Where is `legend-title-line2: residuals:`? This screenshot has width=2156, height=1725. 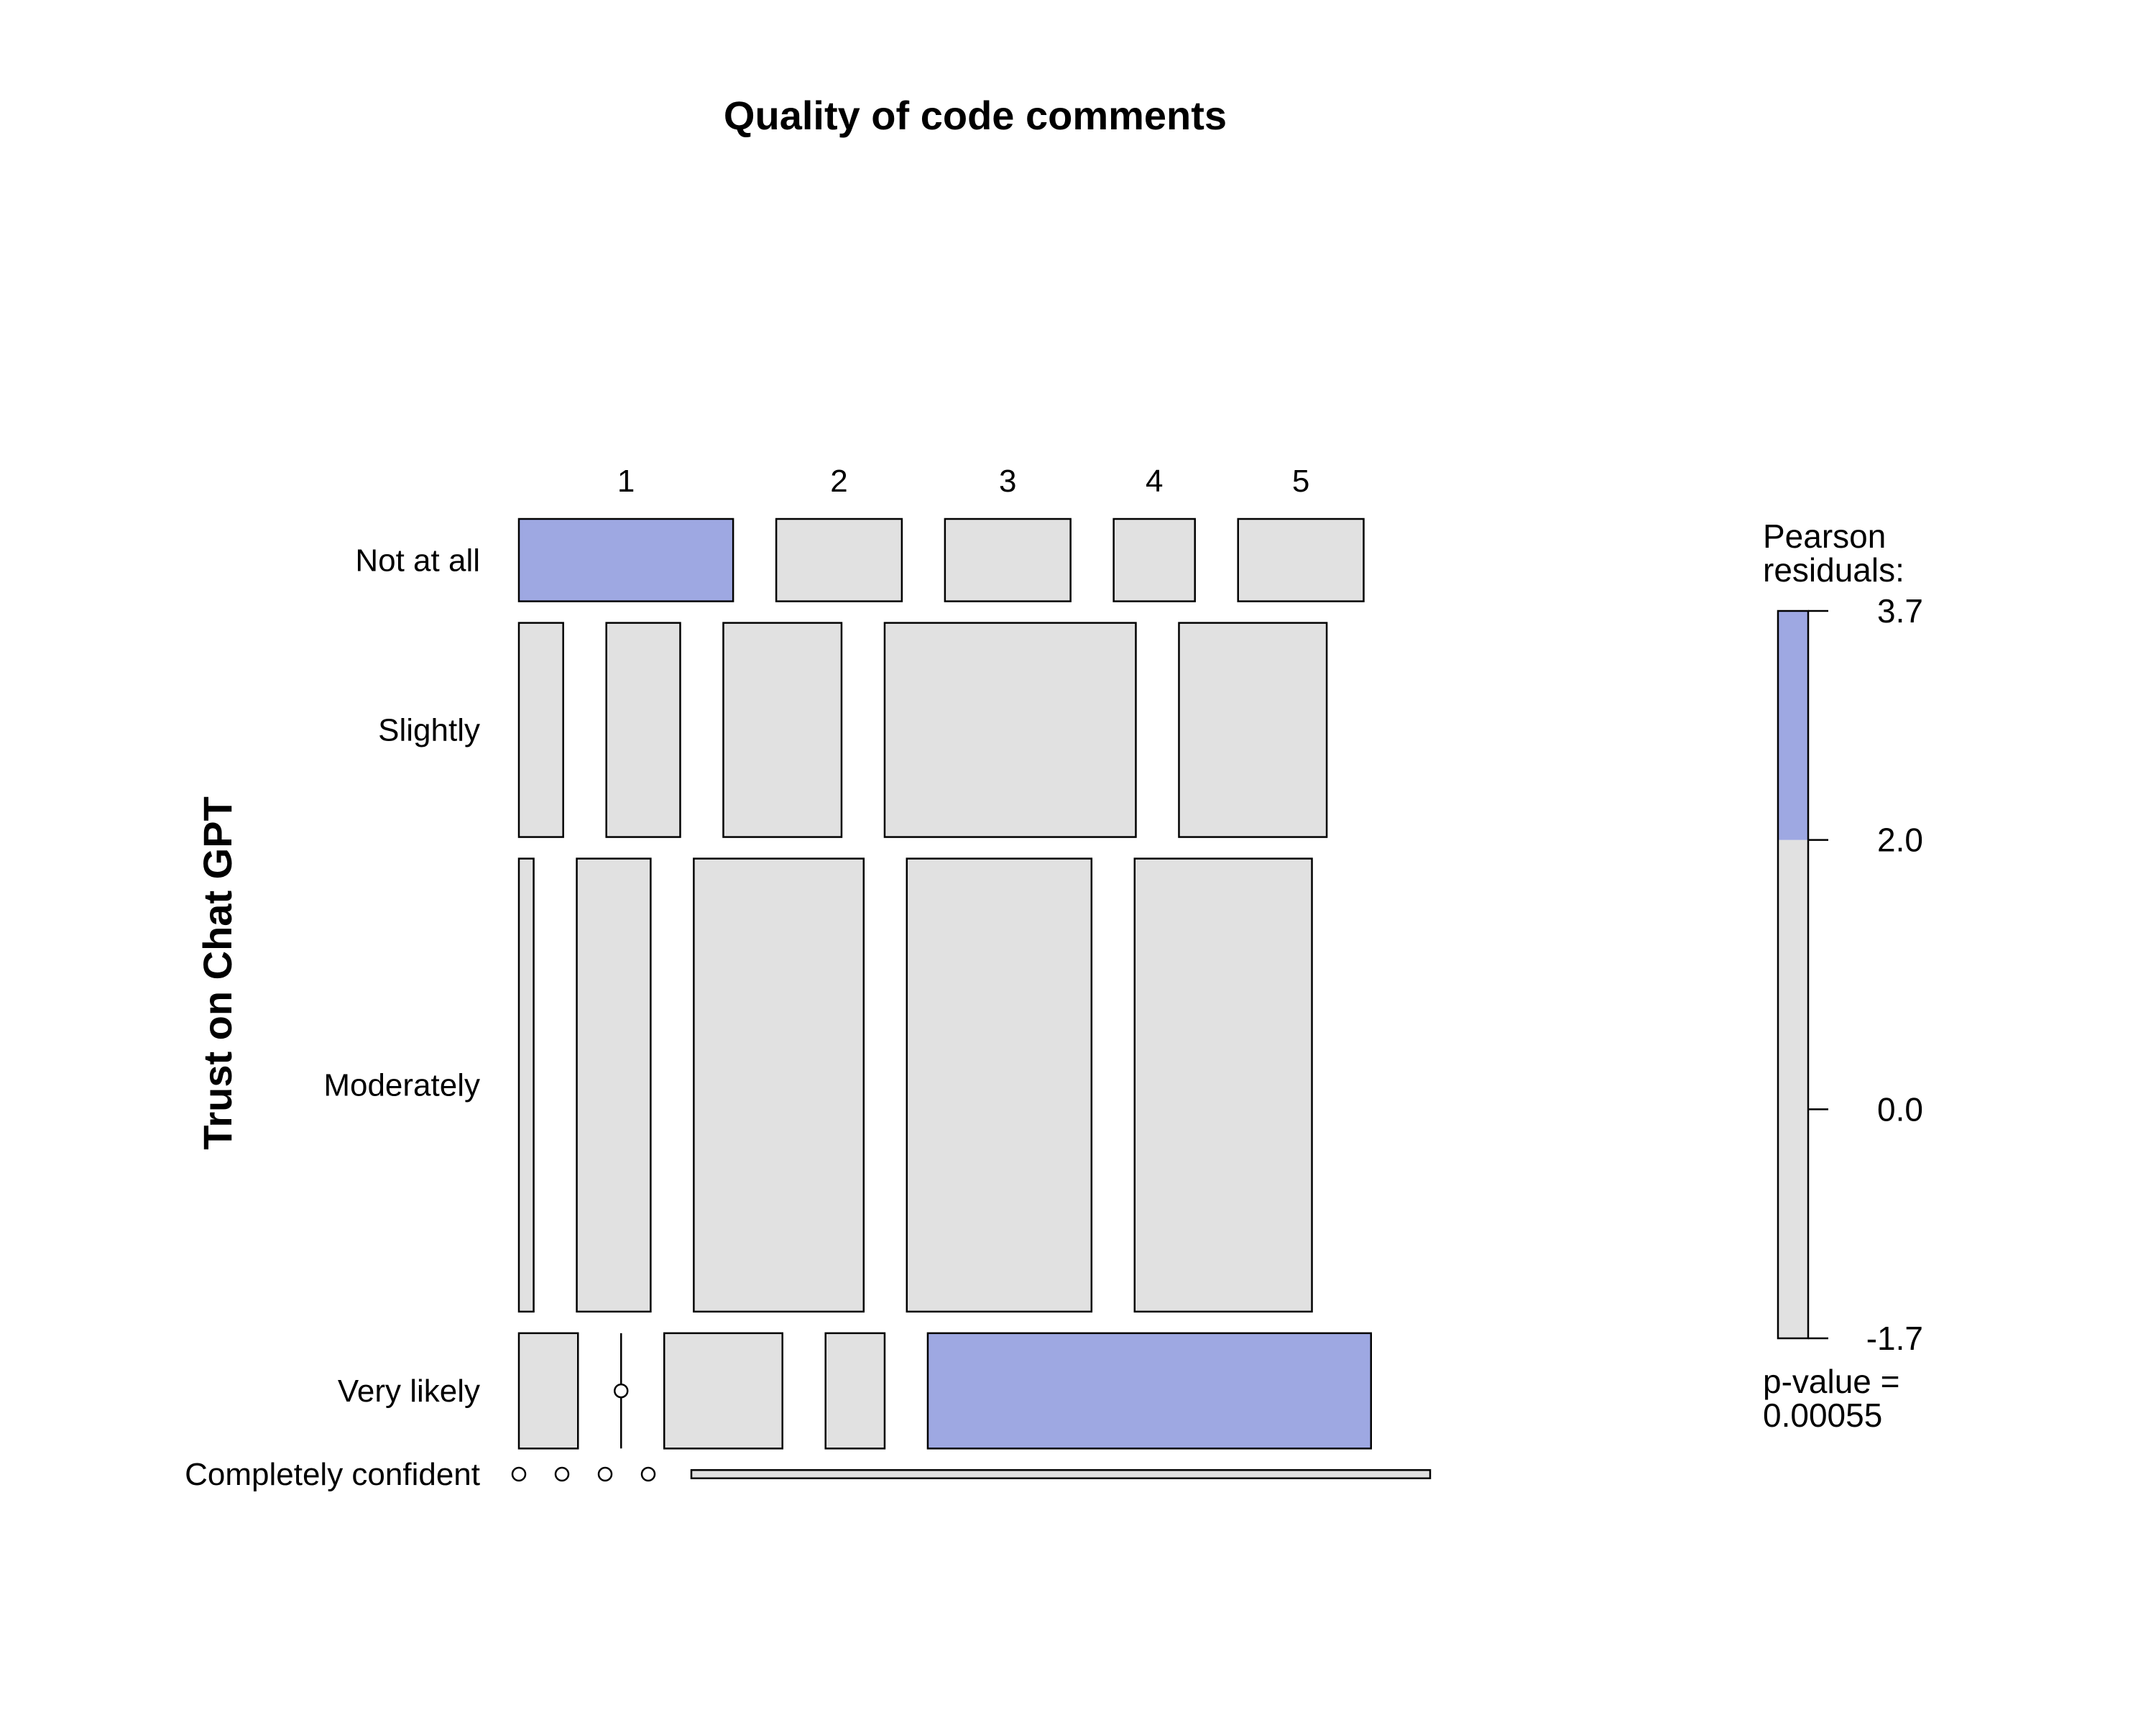
legend-title-line2: residuals: is located at coordinates (1833, 570).